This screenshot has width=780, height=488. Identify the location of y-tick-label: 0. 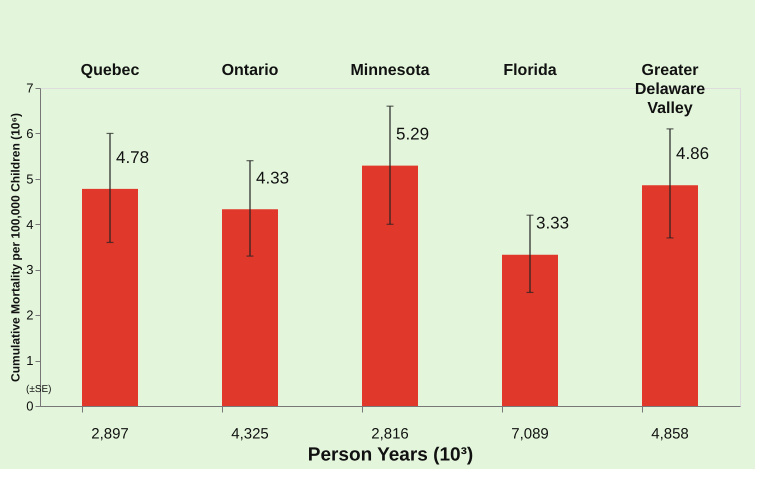
(30, 406).